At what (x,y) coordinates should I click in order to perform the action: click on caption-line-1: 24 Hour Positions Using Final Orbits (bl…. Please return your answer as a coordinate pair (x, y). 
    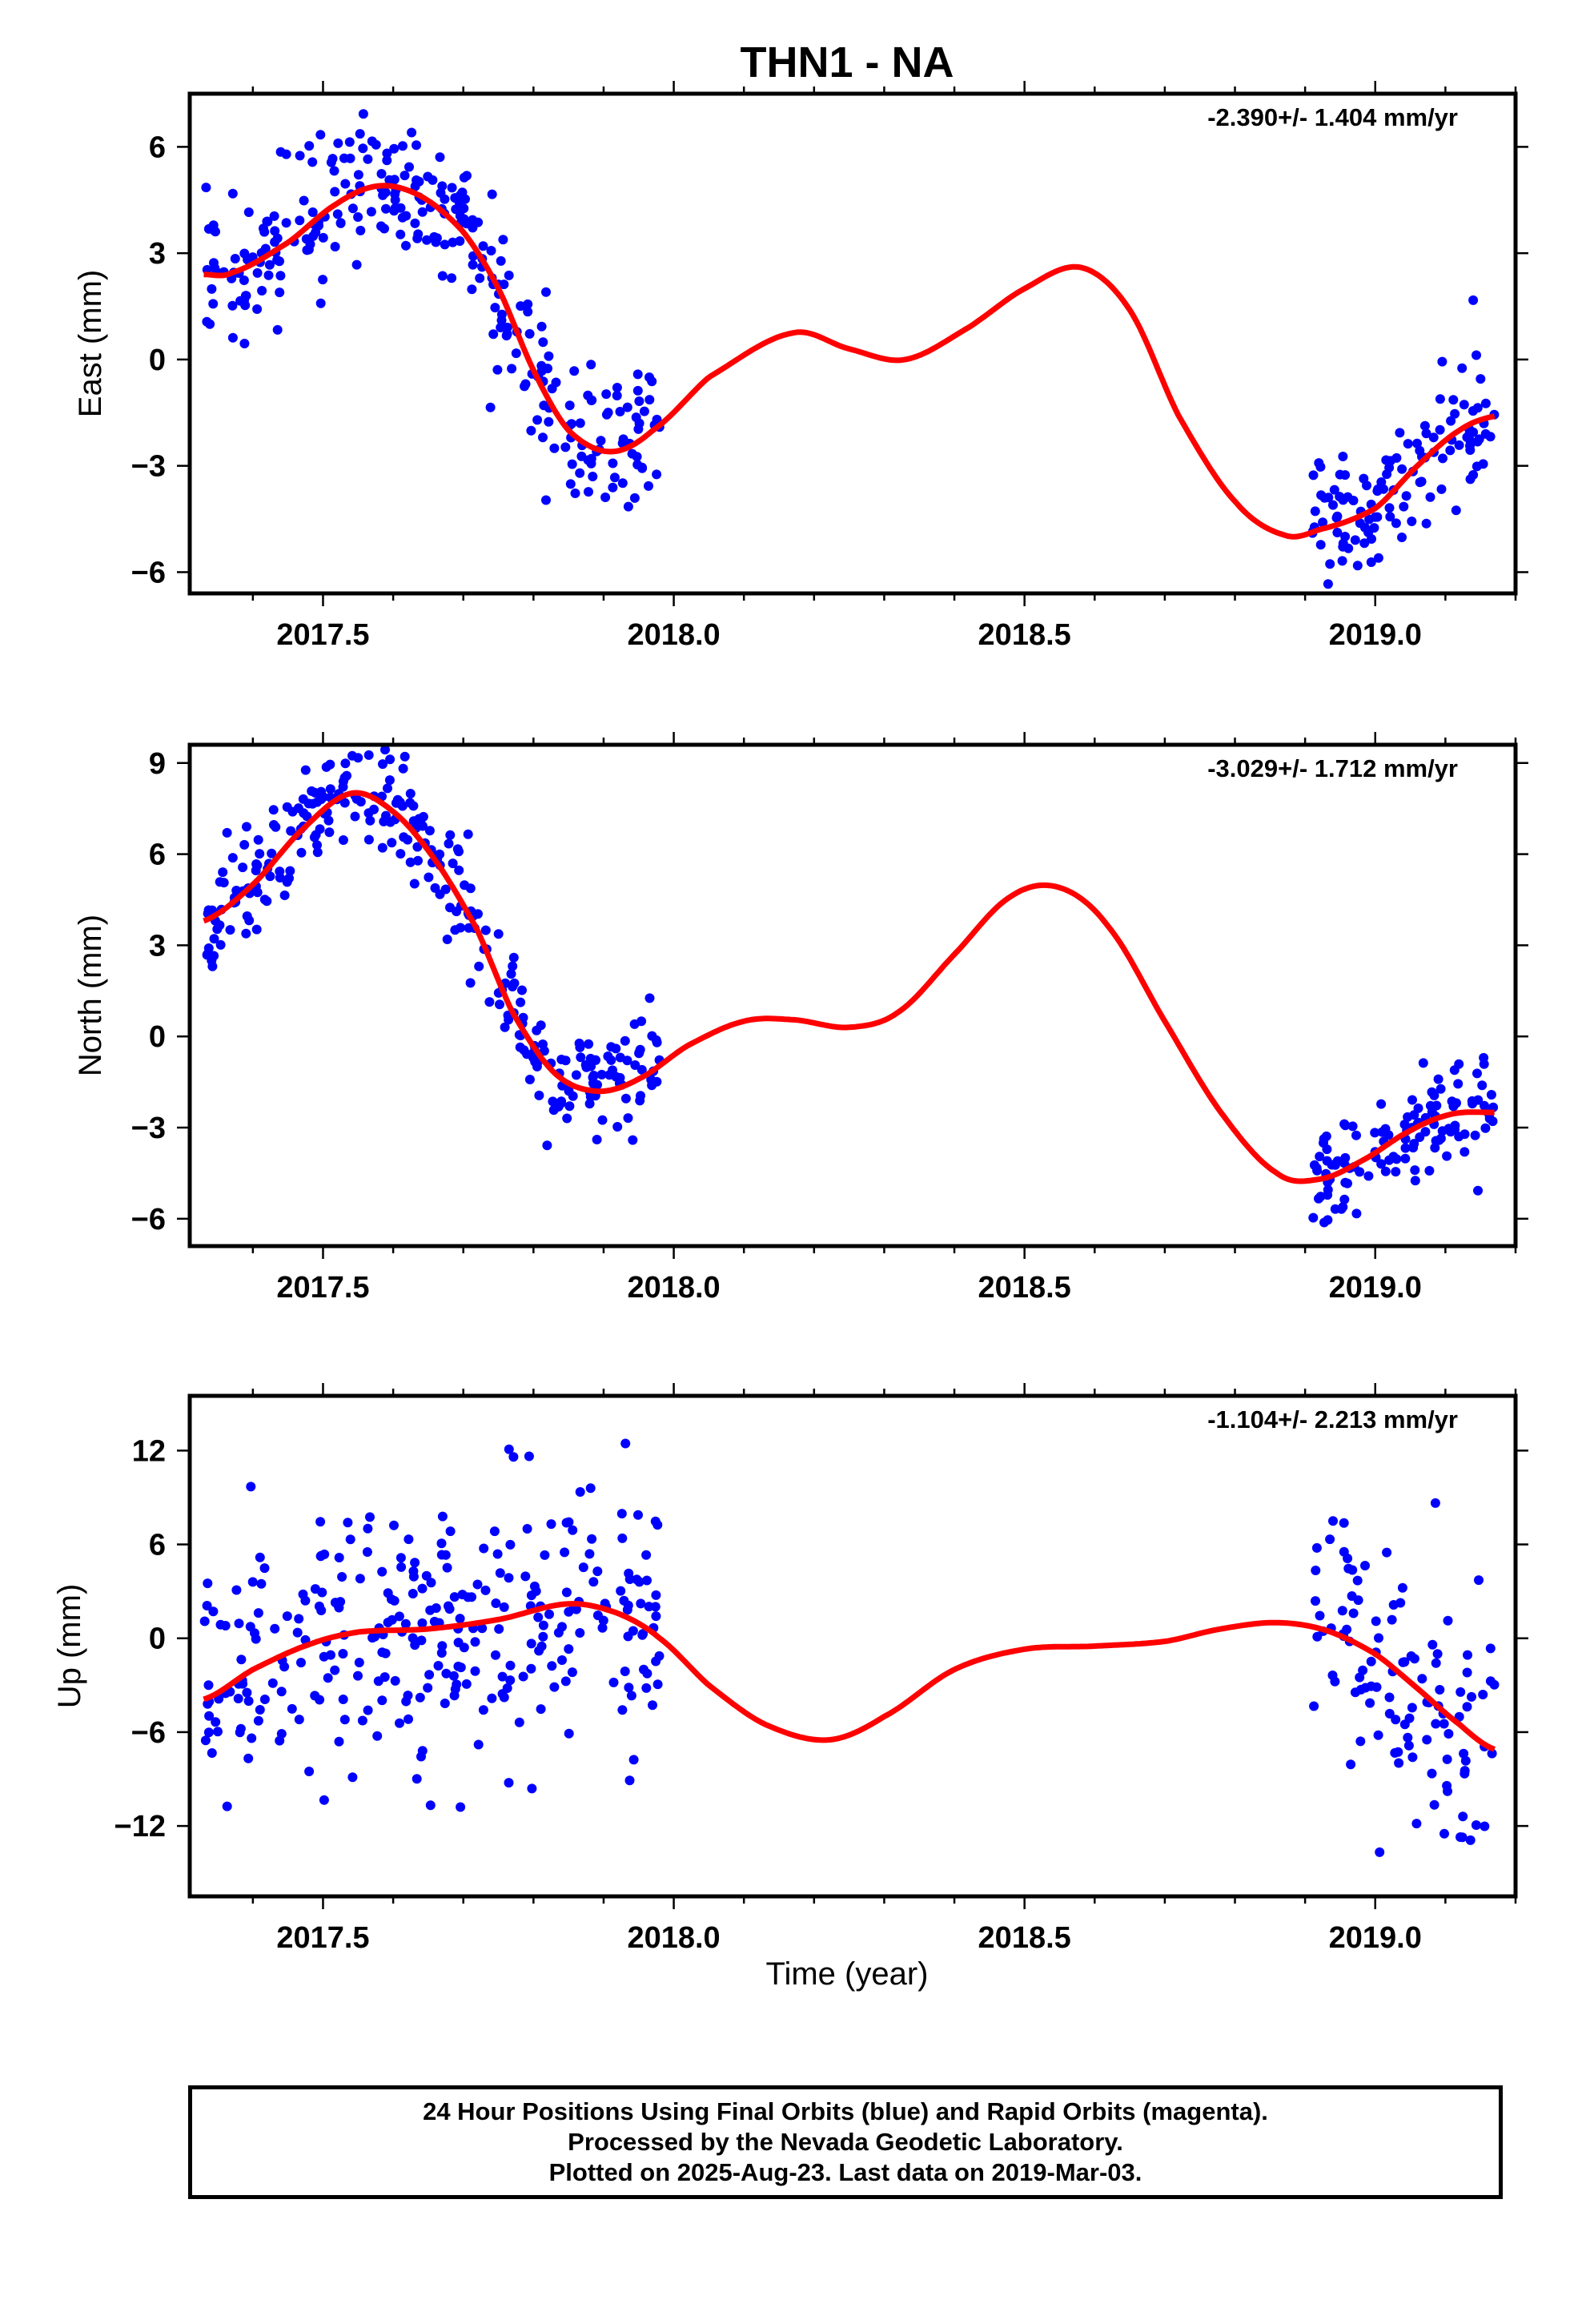
    Looking at the image, I should click on (846, 2111).